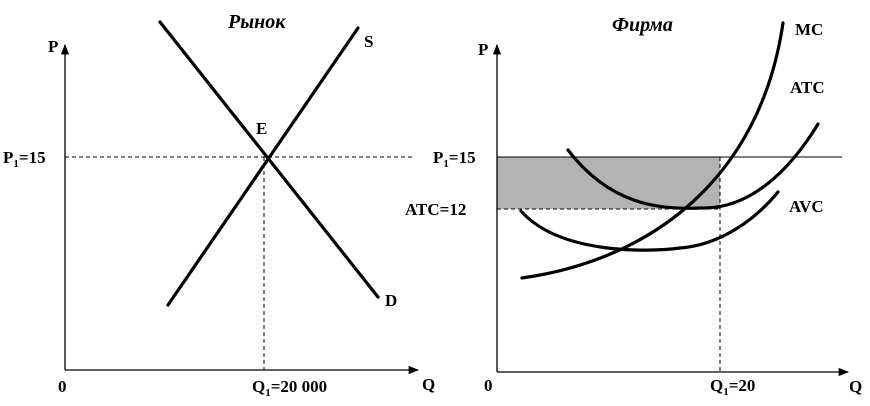 Image resolution: width=870 pixels, height=406 pixels. I want to click on equilibrium-label: E, so click(261, 128).